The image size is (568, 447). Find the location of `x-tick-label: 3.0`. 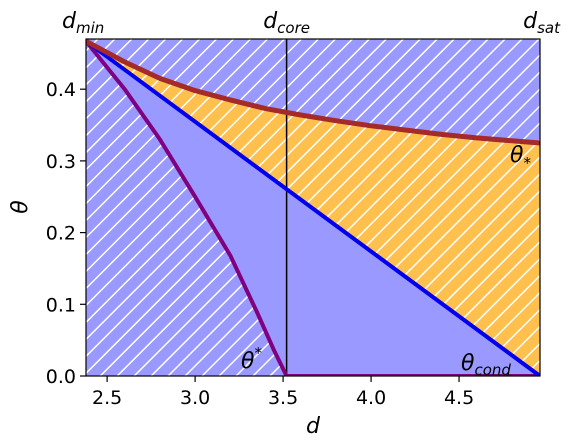

x-tick-label: 3.0 is located at coordinates (195, 398).